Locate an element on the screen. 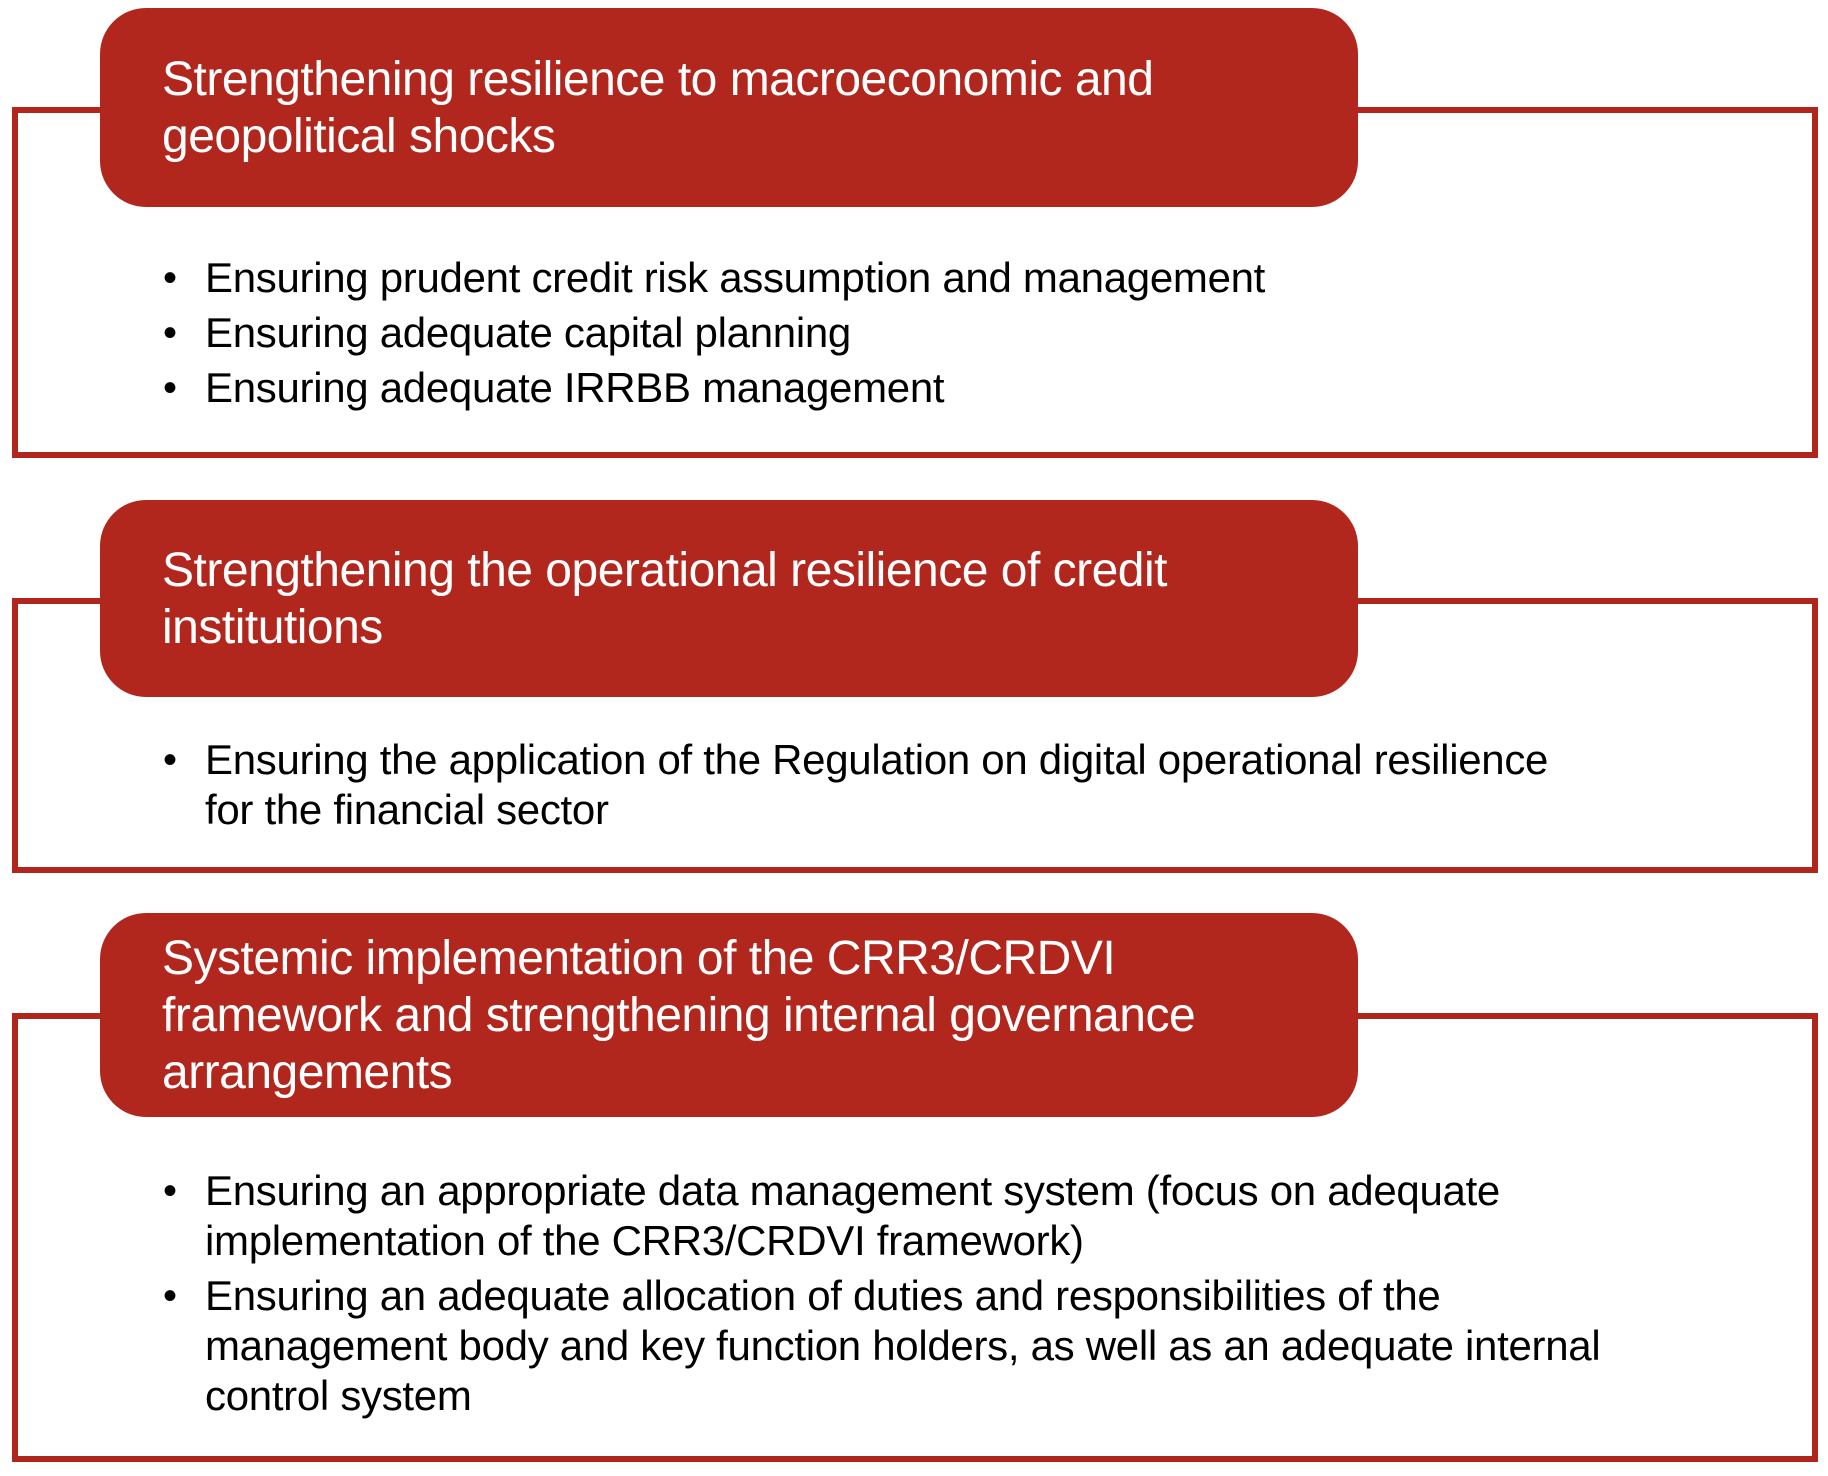 Image resolution: width=1828 pixels, height=1476 pixels. bullet-text: Ensuring adequate IRRBB management is located at coordinates (575, 387).